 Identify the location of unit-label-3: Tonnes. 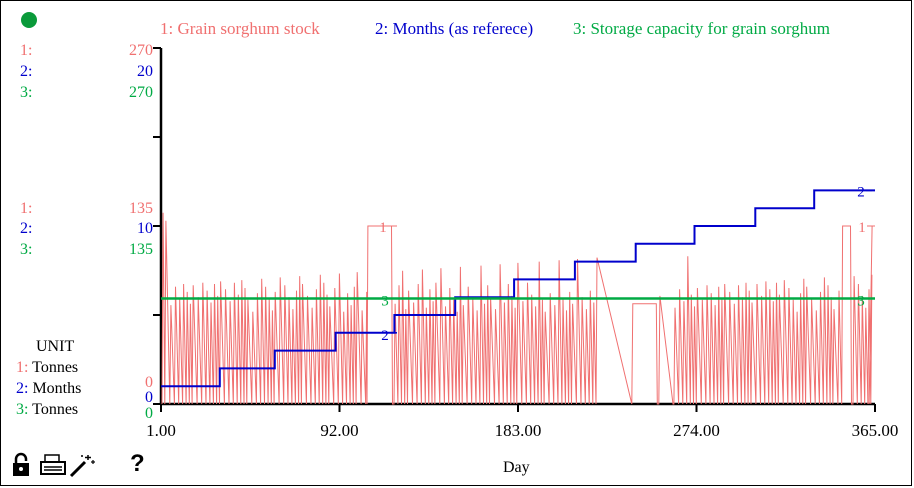
(55, 409).